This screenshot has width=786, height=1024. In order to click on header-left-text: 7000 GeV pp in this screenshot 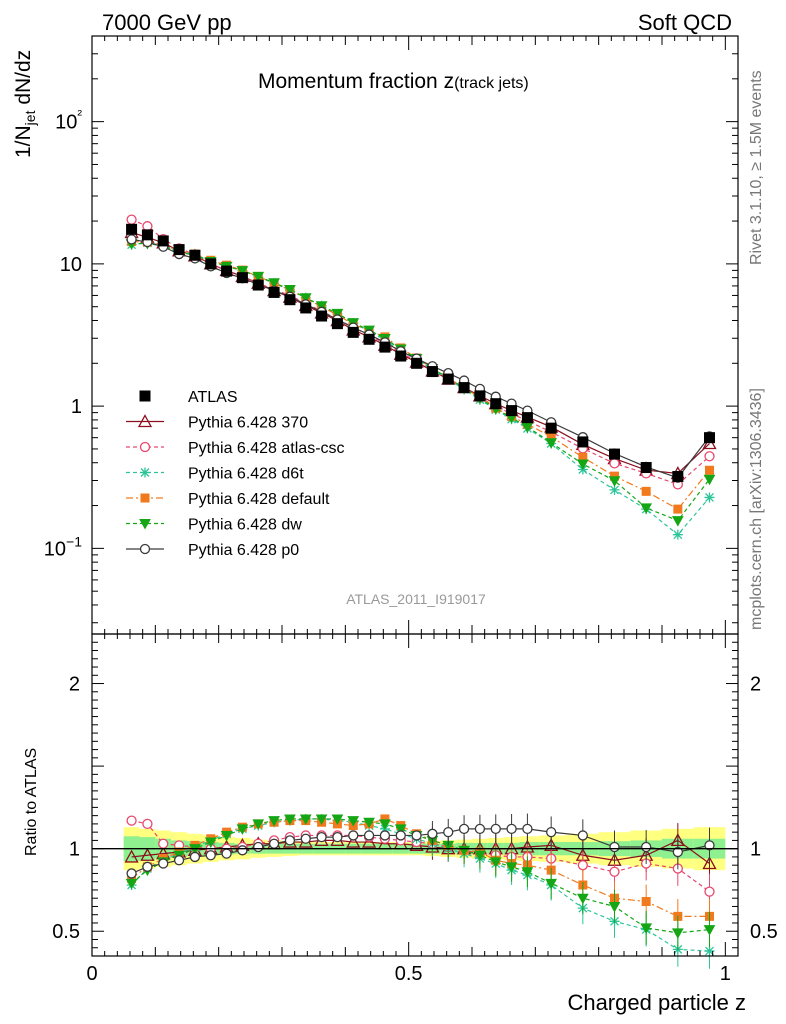, I will do `click(167, 22)`.